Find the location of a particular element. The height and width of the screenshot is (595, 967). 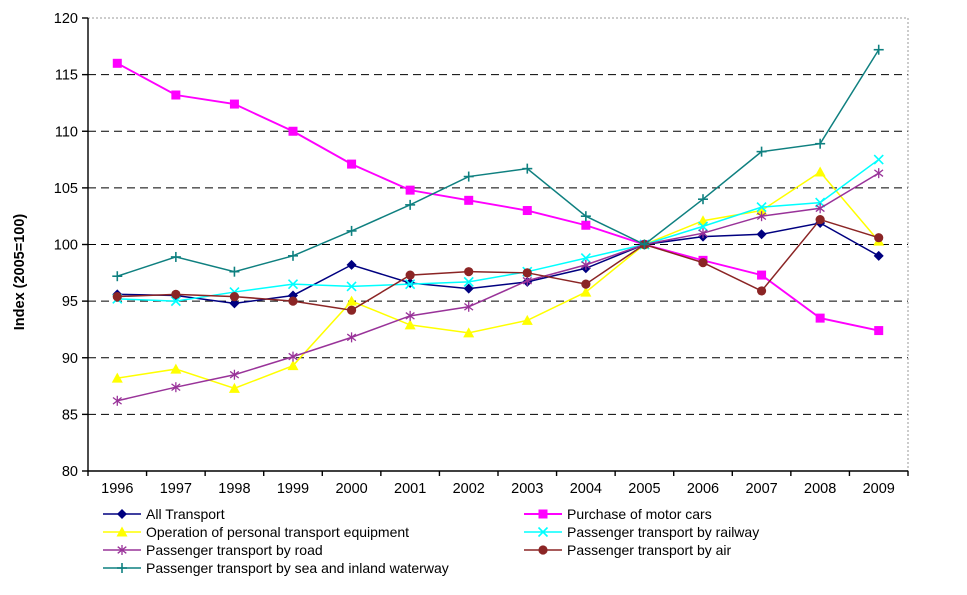

data-point-passenger-transport-by-air-1997 is located at coordinates (176, 294).